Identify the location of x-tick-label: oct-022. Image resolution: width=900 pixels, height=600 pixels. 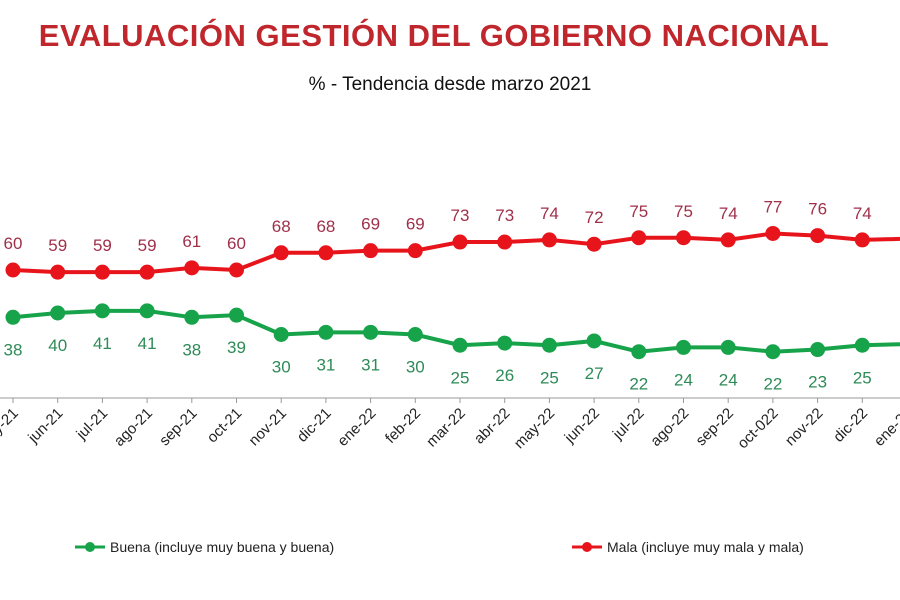
(757, 428).